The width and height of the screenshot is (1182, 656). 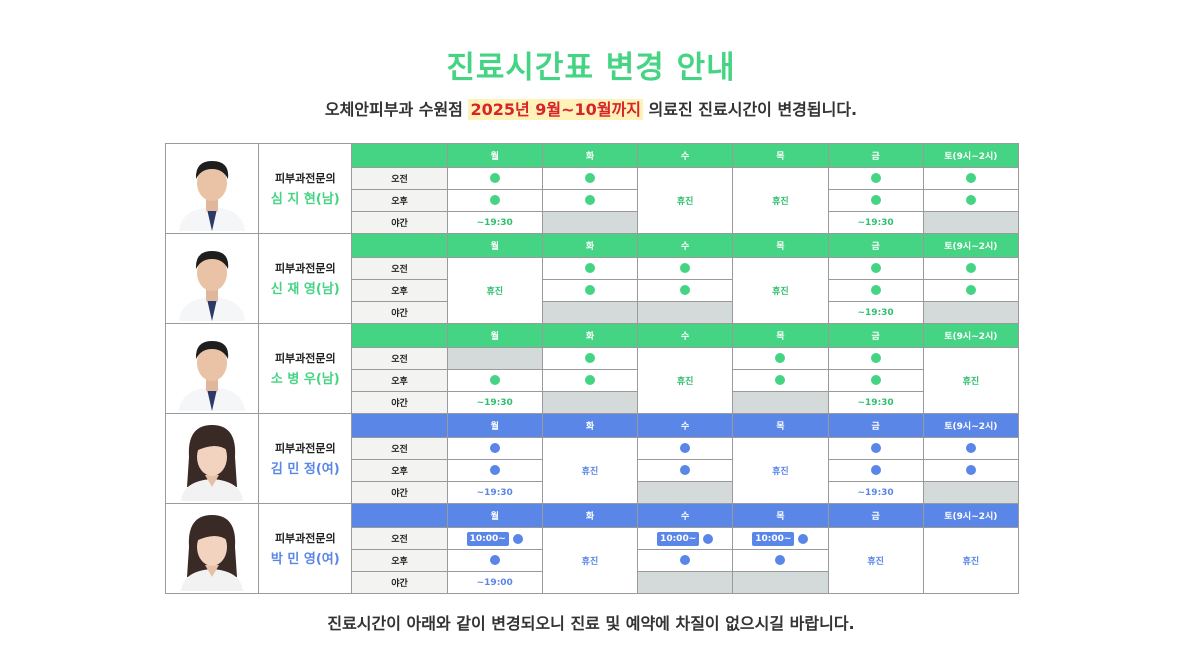 What do you see at coordinates (305, 289) in the screenshot?
I see `doctor-name: 신 재 영(남)` at bounding box center [305, 289].